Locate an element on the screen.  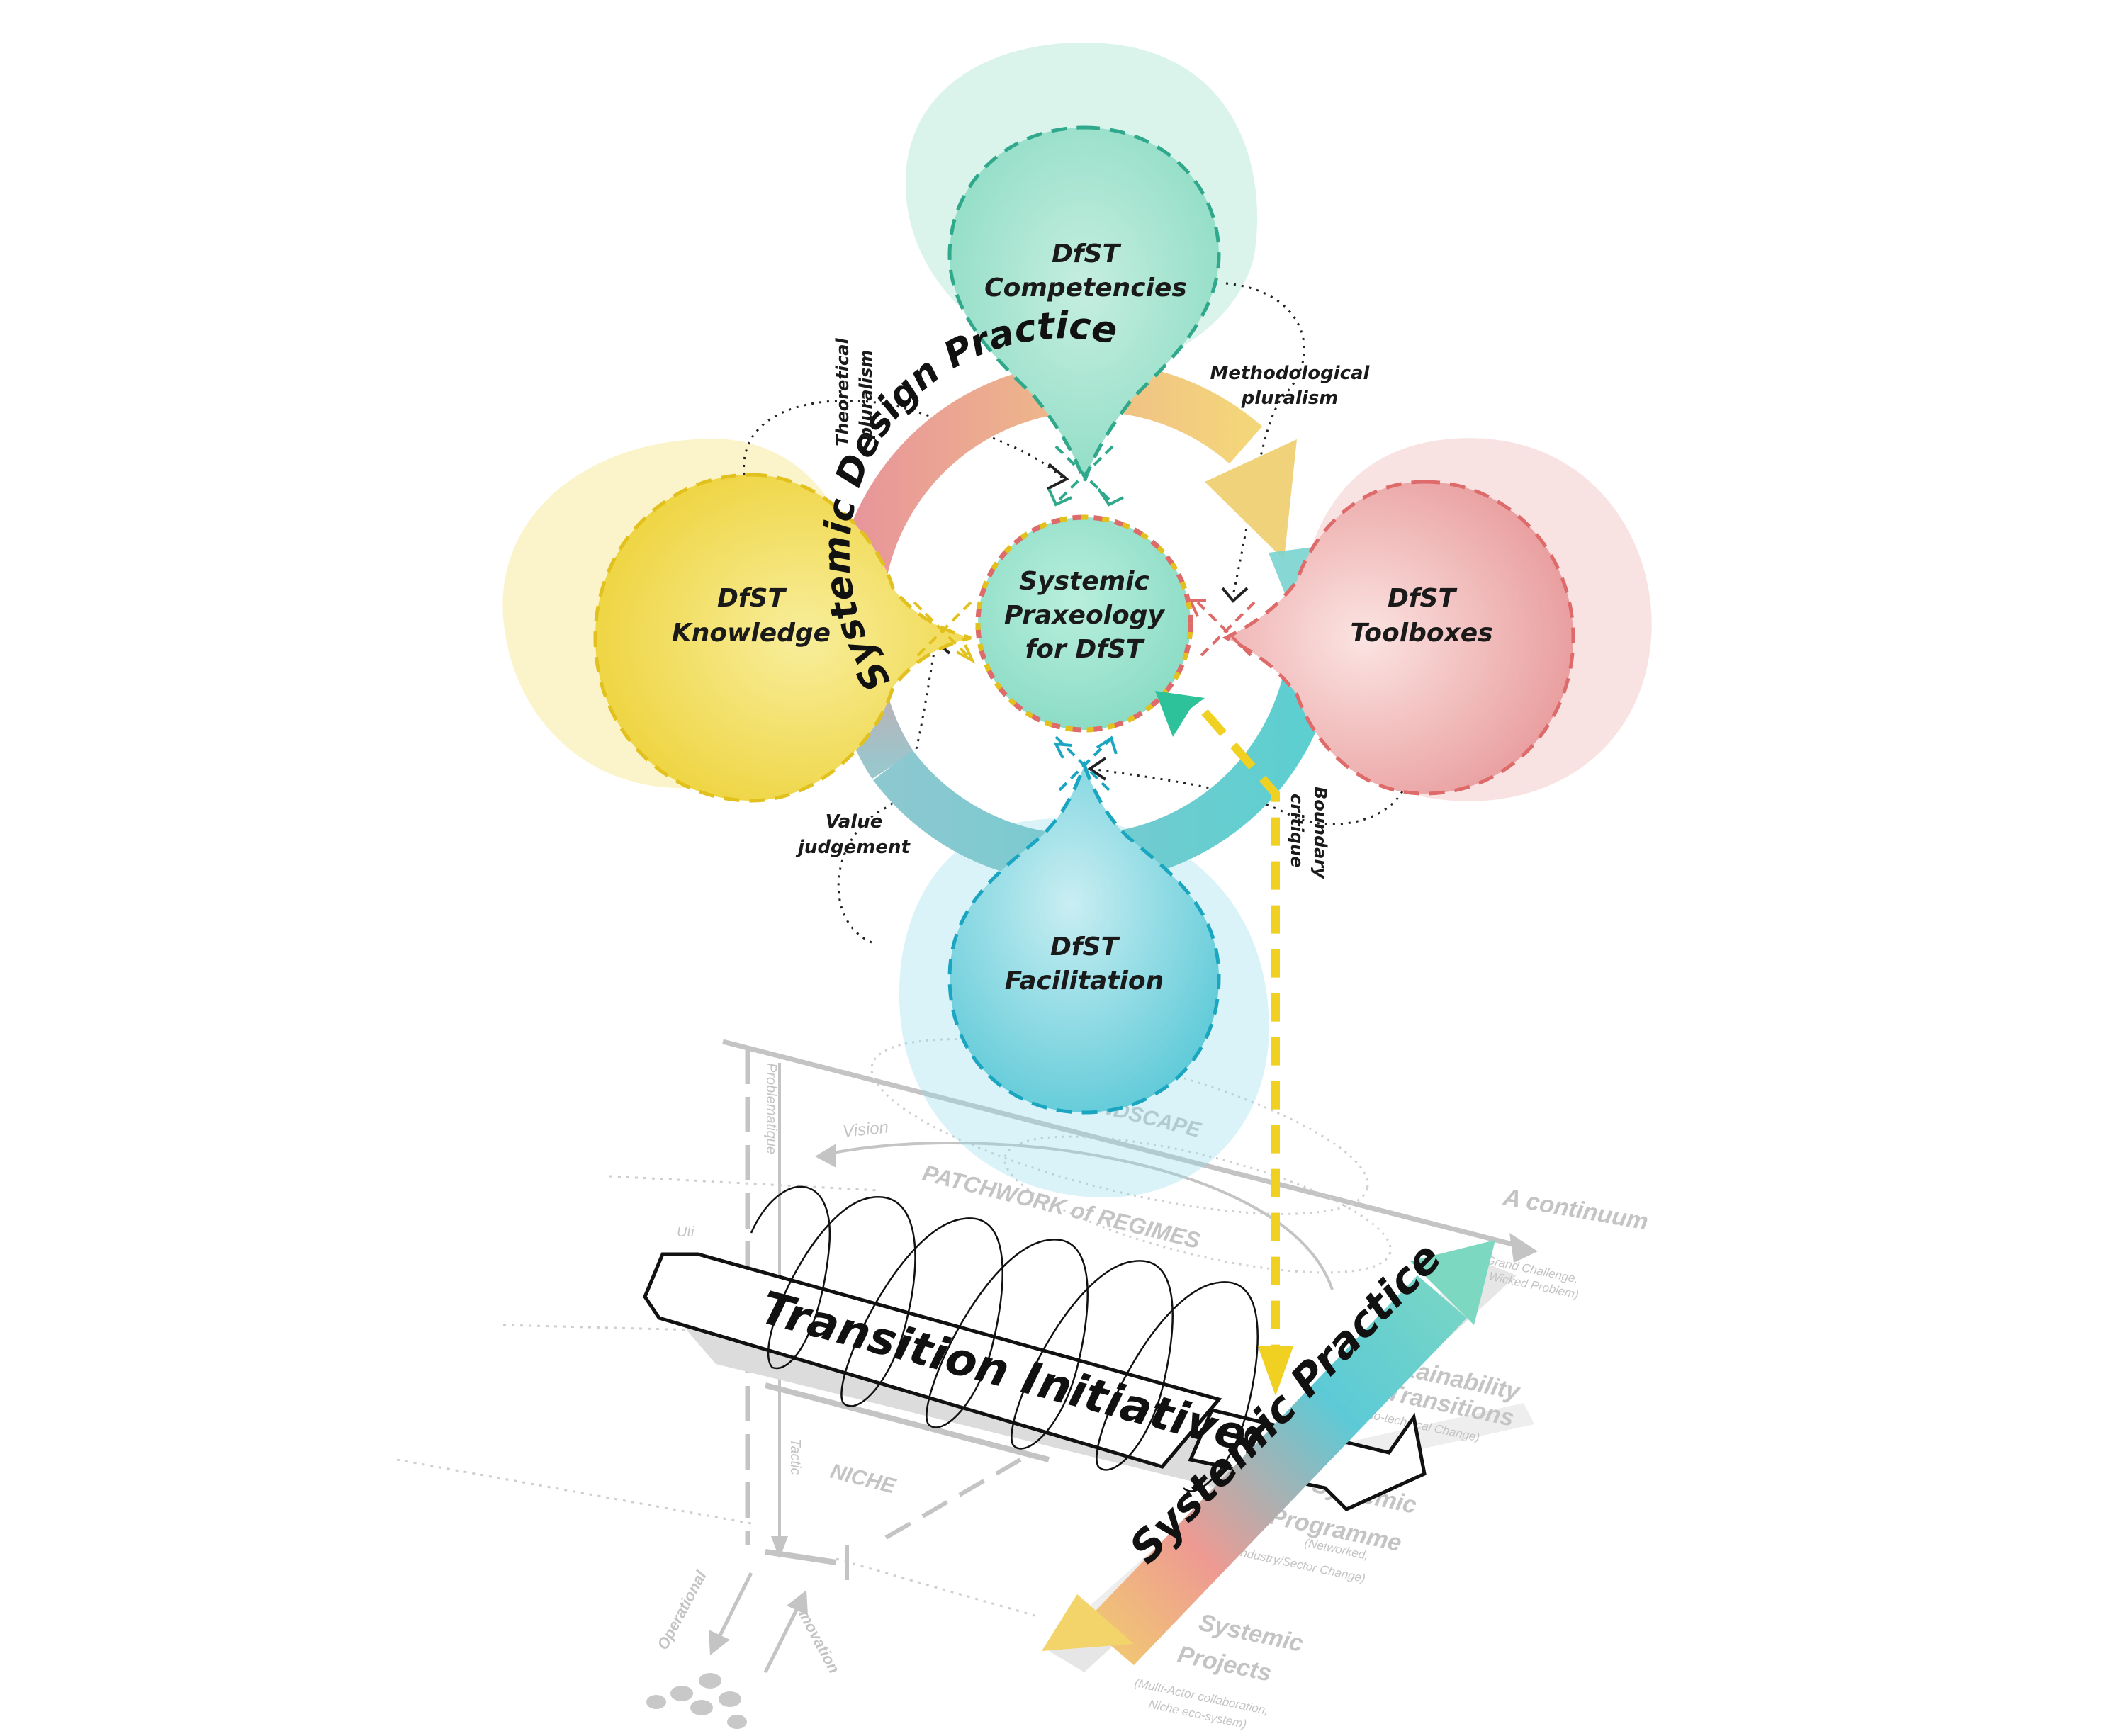
center-line3: for DfST is located at coordinates (1085, 649).